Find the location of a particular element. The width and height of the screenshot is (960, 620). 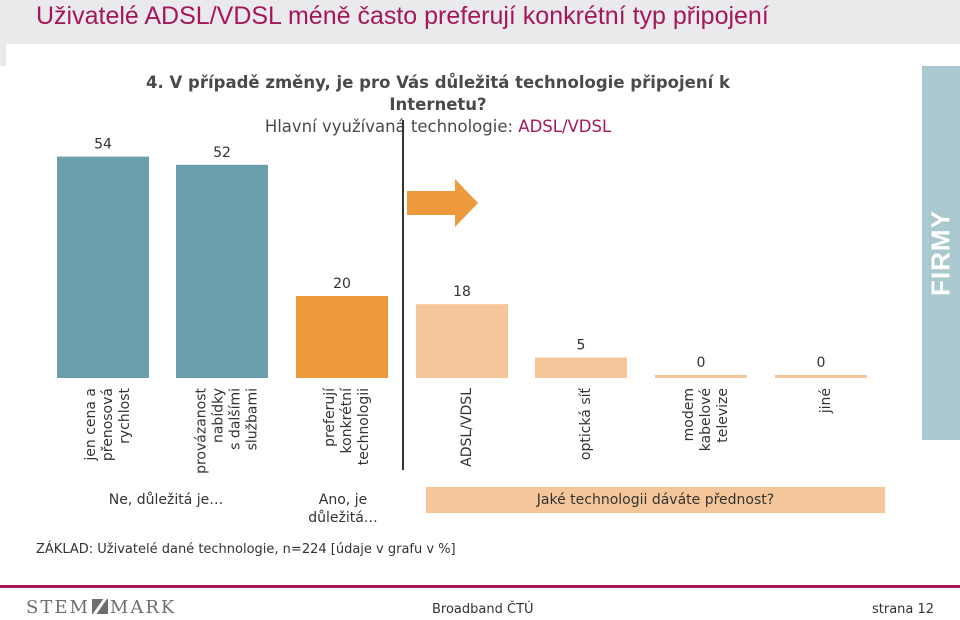

category-label-3: ADSL/VDSL is located at coordinates (467, 427).